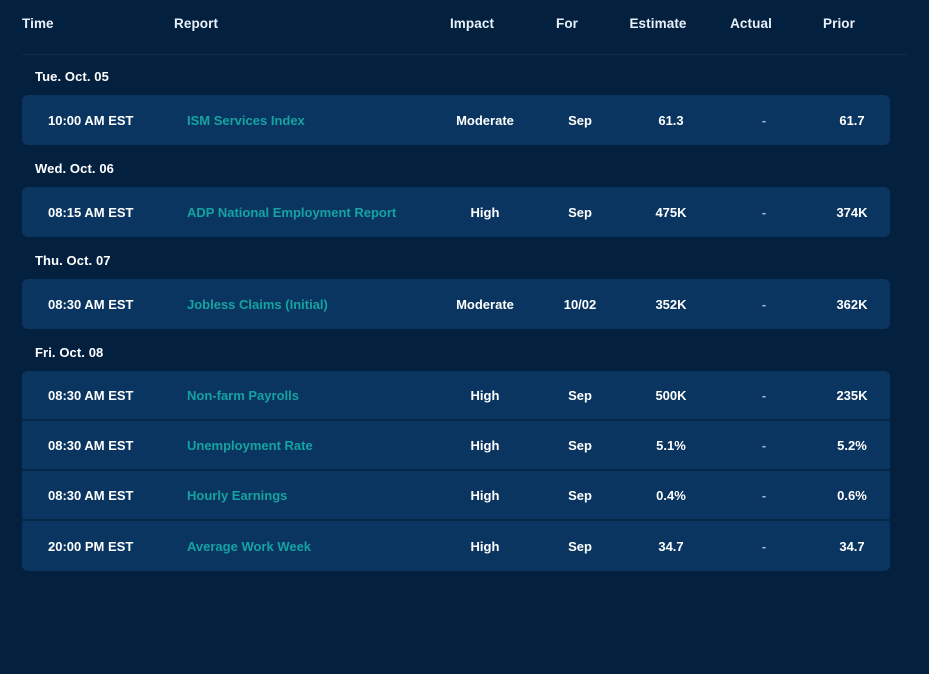 The height and width of the screenshot is (674, 929). Describe the element at coordinates (671, 304) in the screenshot. I see `event-estimate: 352K` at that location.